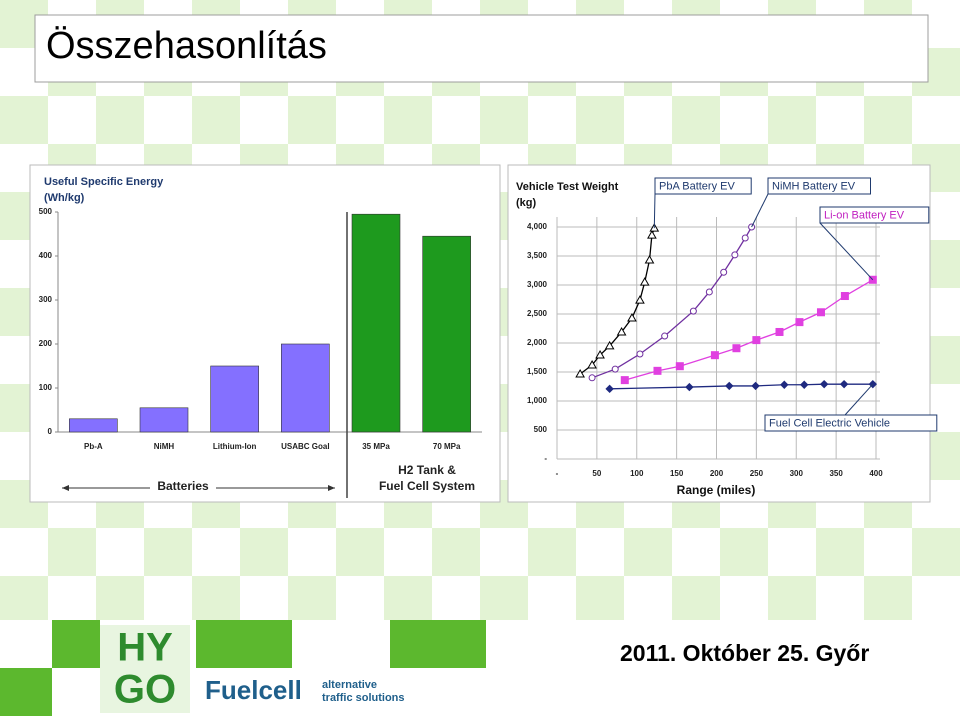 This screenshot has width=960, height=716. What do you see at coordinates (376, 446) in the screenshot?
I see `x-tick-label: 35 MPa` at bounding box center [376, 446].